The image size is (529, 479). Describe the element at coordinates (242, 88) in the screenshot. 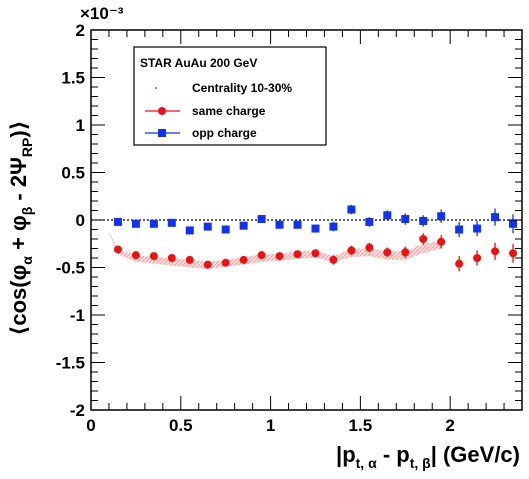

I see `legend-entry-centrality: Centrality 10-30%` at that location.